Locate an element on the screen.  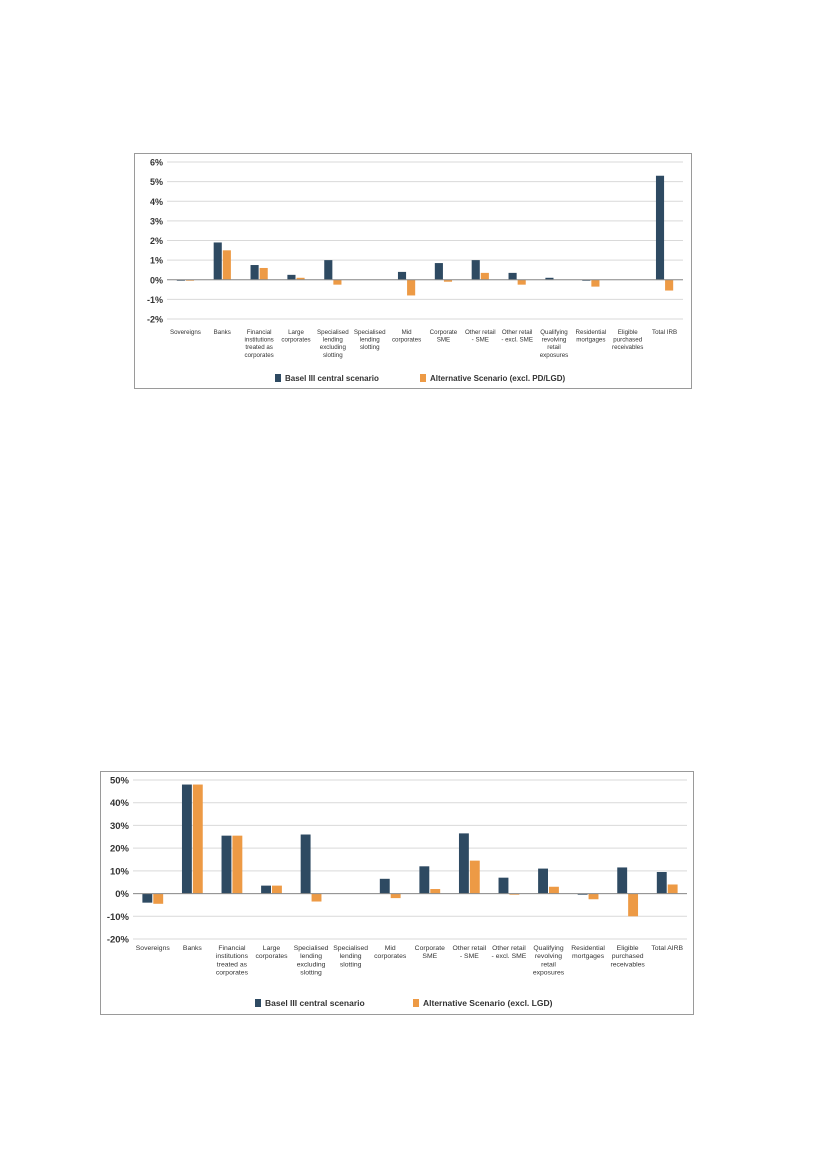
chart-2-y-tick-label: 30% is located at coordinates (120, 826).